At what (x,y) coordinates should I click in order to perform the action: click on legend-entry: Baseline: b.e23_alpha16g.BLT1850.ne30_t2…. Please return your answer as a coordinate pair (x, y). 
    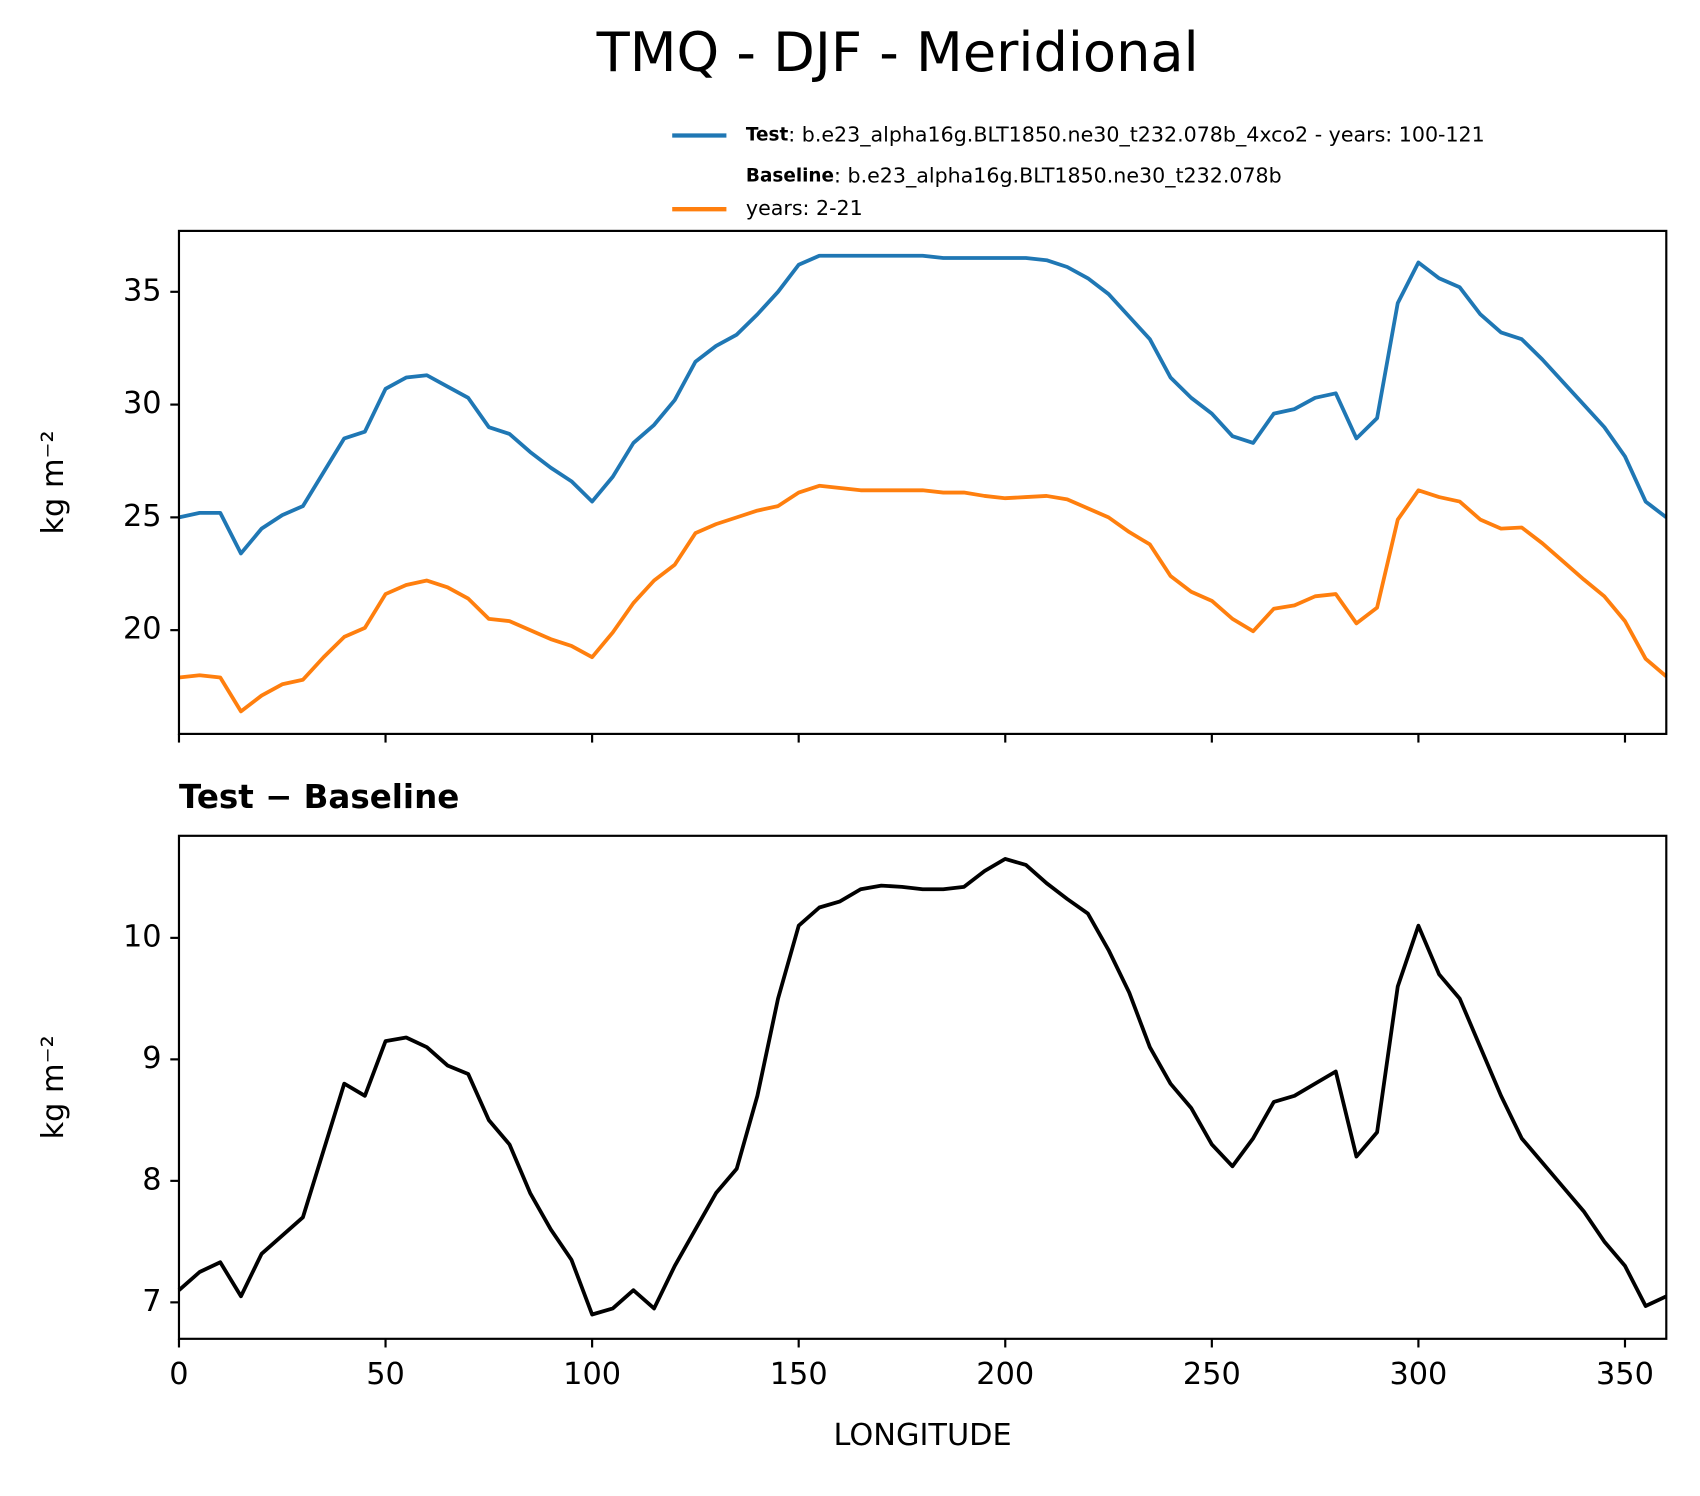
    Looking at the image, I should click on (1014, 176).